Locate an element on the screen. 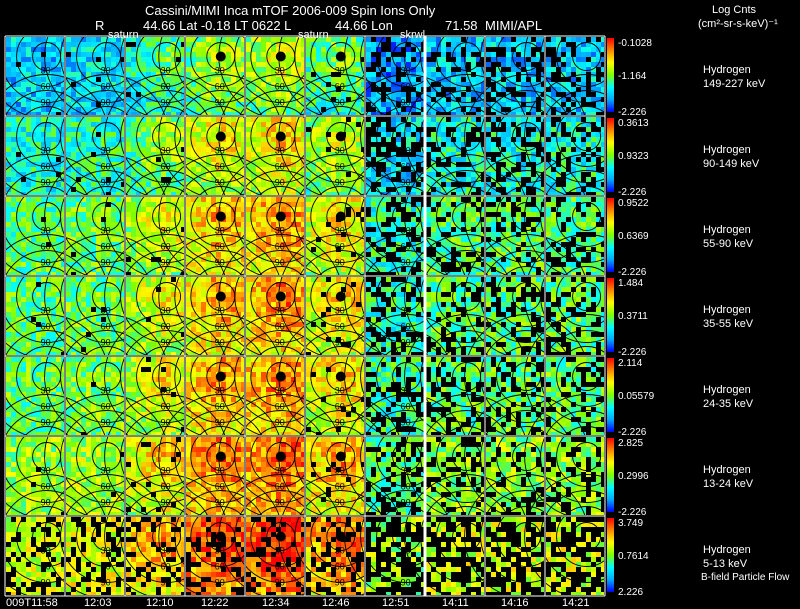 This screenshot has width=800, height=609. contour-label: 90 is located at coordinates (220, 263).